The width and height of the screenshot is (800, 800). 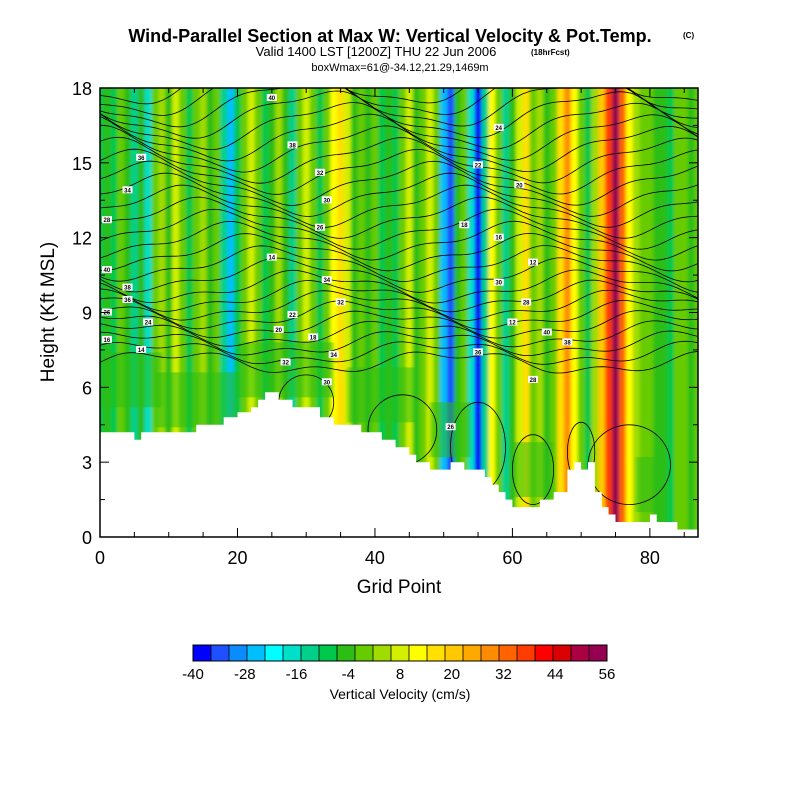 I want to click on colorbar-tick-label: 8, so click(x=400, y=674).